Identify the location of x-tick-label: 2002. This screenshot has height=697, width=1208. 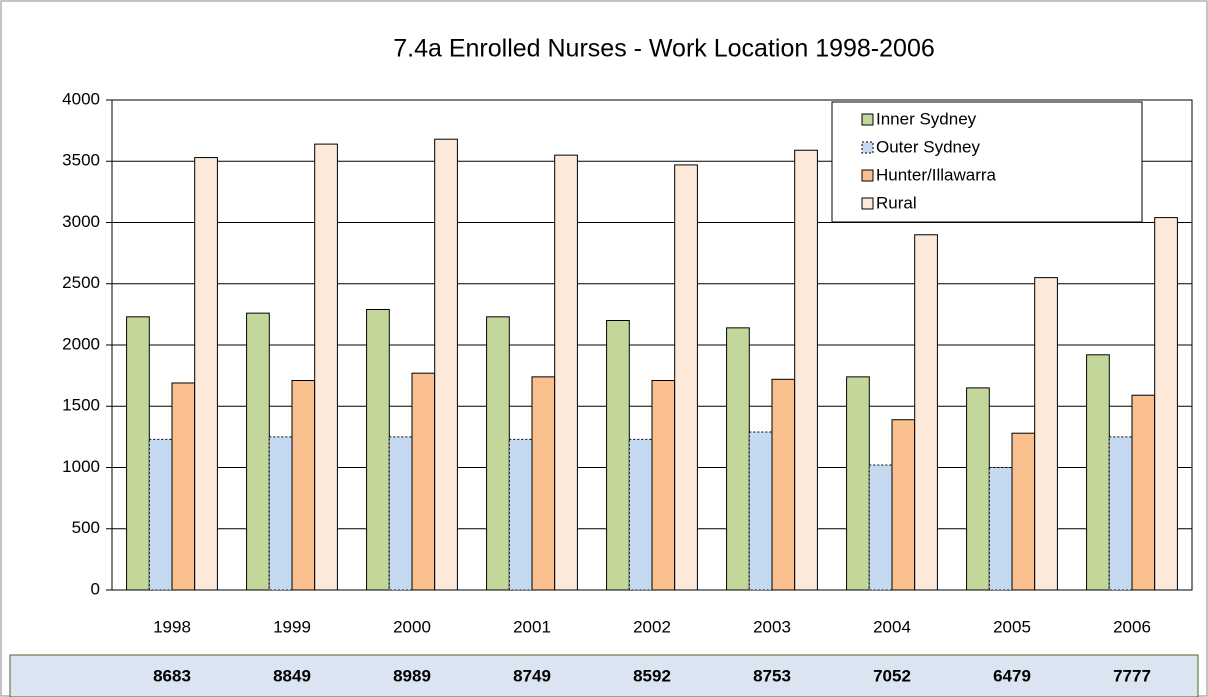
(652, 626).